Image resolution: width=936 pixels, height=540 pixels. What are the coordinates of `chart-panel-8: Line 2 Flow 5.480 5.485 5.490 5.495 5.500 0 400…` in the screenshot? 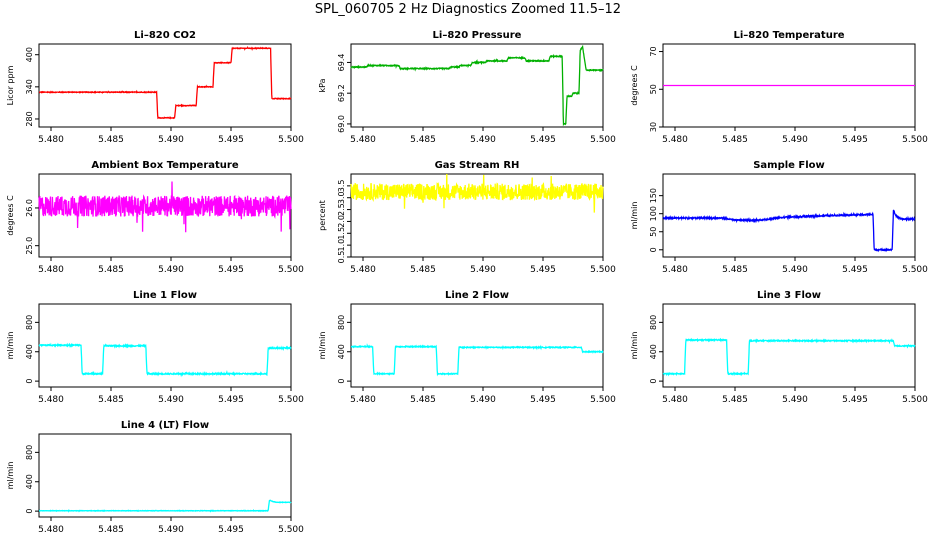 It's located at (467, 347).